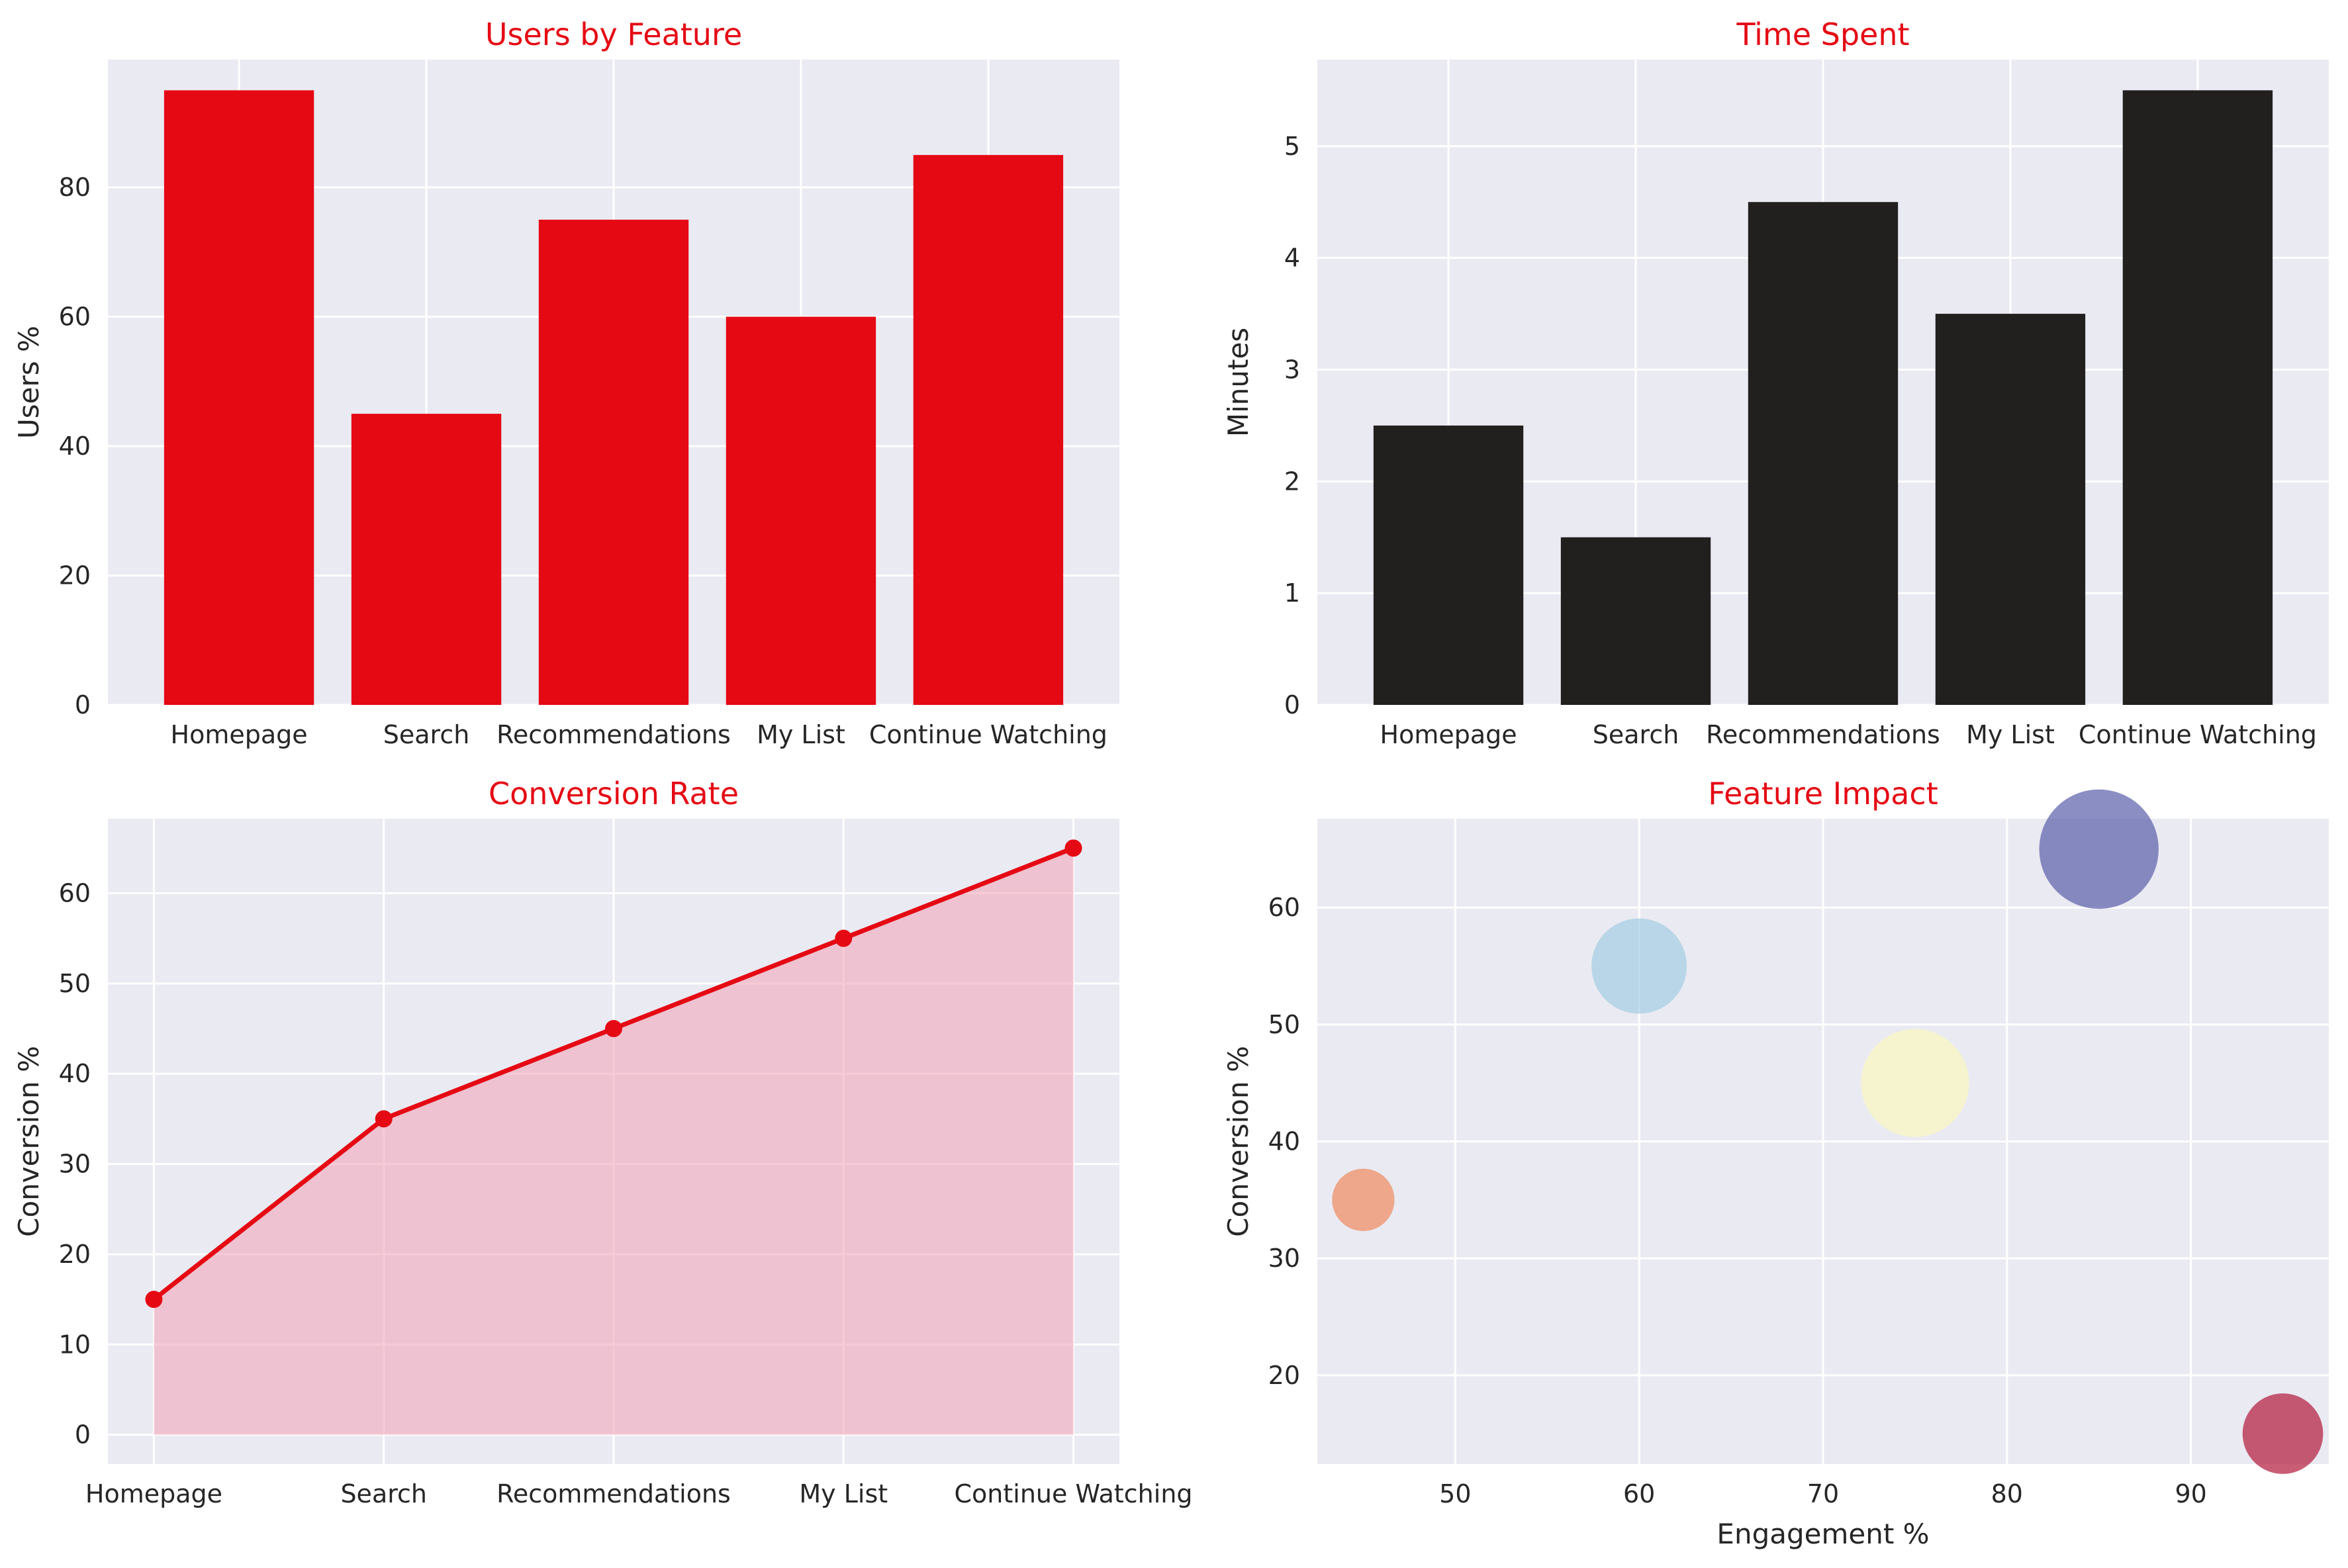  I want to click on point-continue-watching, so click(1073, 848).